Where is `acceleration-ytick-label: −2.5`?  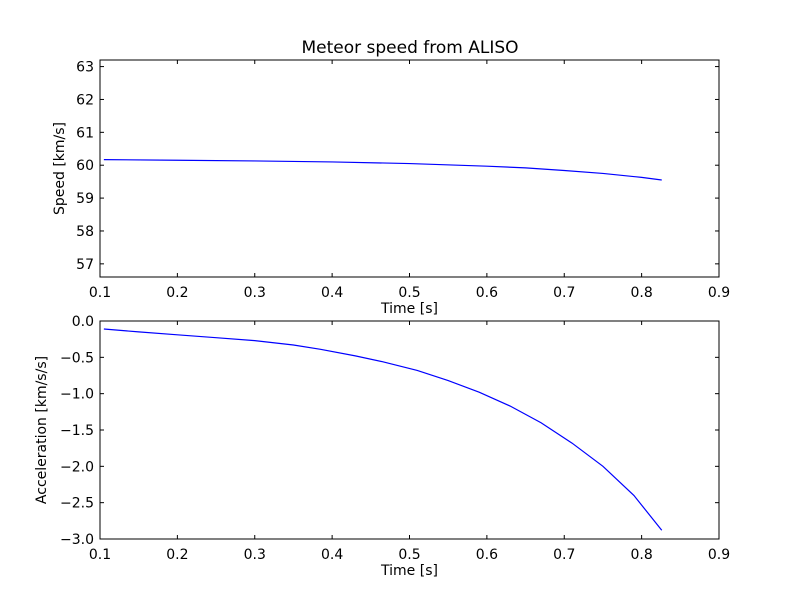 acceleration-ytick-label: −2.5 is located at coordinates (77, 504).